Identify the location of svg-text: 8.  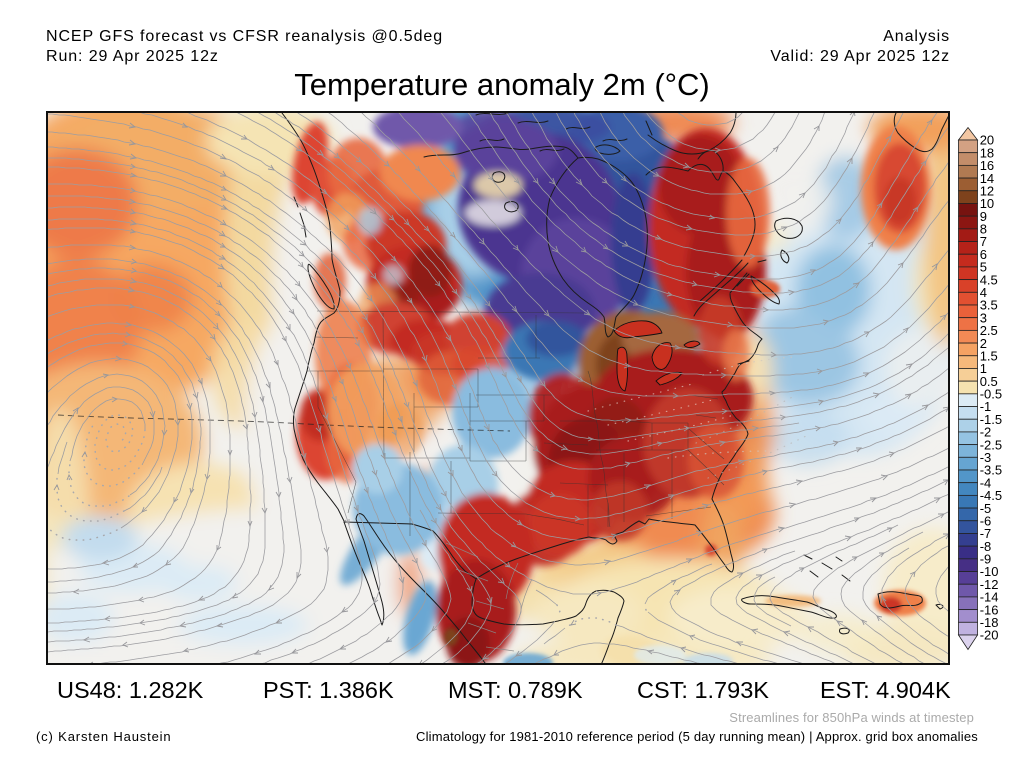
(983, 229).